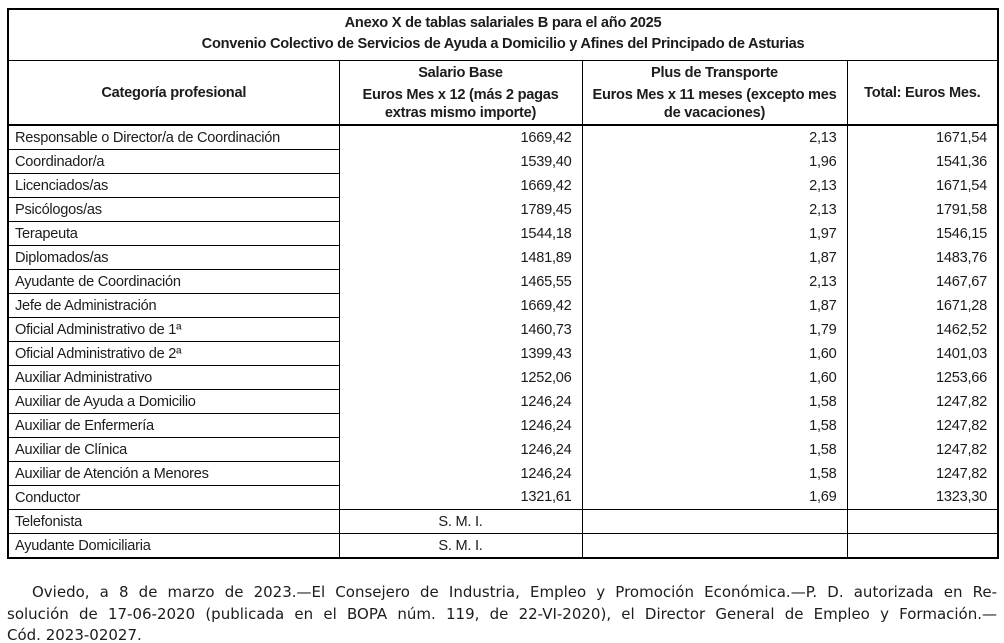 The width and height of the screenshot is (1004, 643). I want to click on total-cell: 1253,66, so click(922, 377).